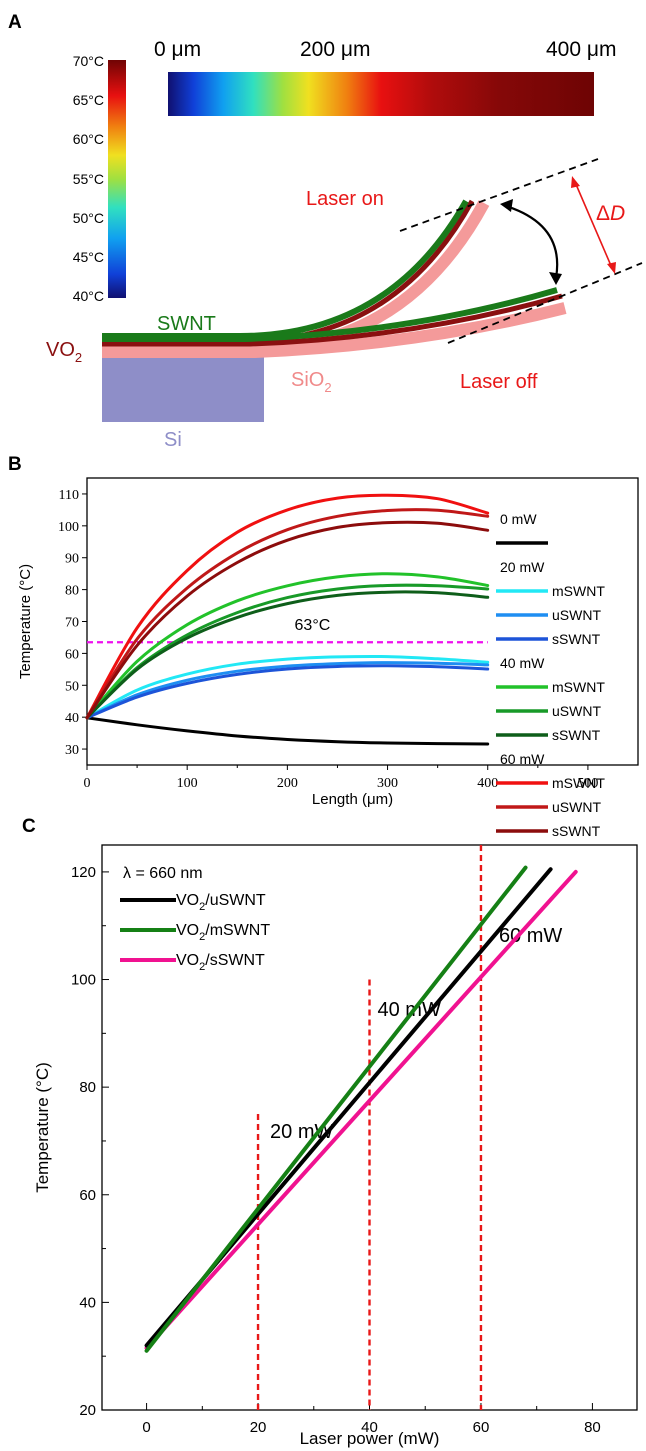  What do you see at coordinates (481, 1427) in the screenshot?
I see `x-tick-label: 60` at bounding box center [481, 1427].